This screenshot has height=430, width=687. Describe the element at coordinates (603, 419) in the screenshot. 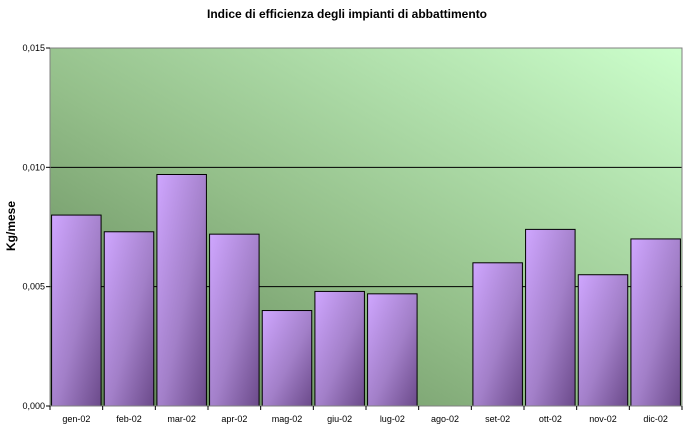

I see `x-tick-label: nov-02` at that location.